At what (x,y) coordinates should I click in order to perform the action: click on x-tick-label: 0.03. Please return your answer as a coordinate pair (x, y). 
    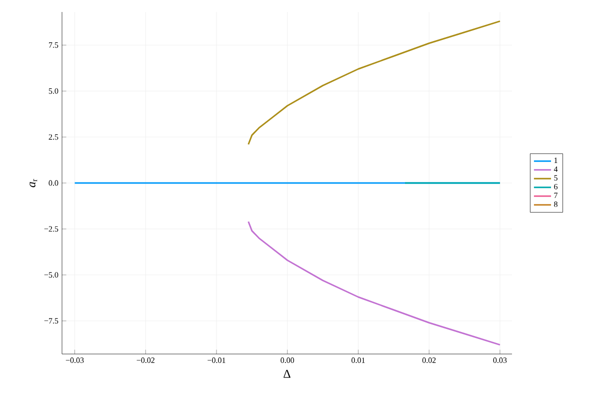
    Looking at the image, I should click on (500, 360).